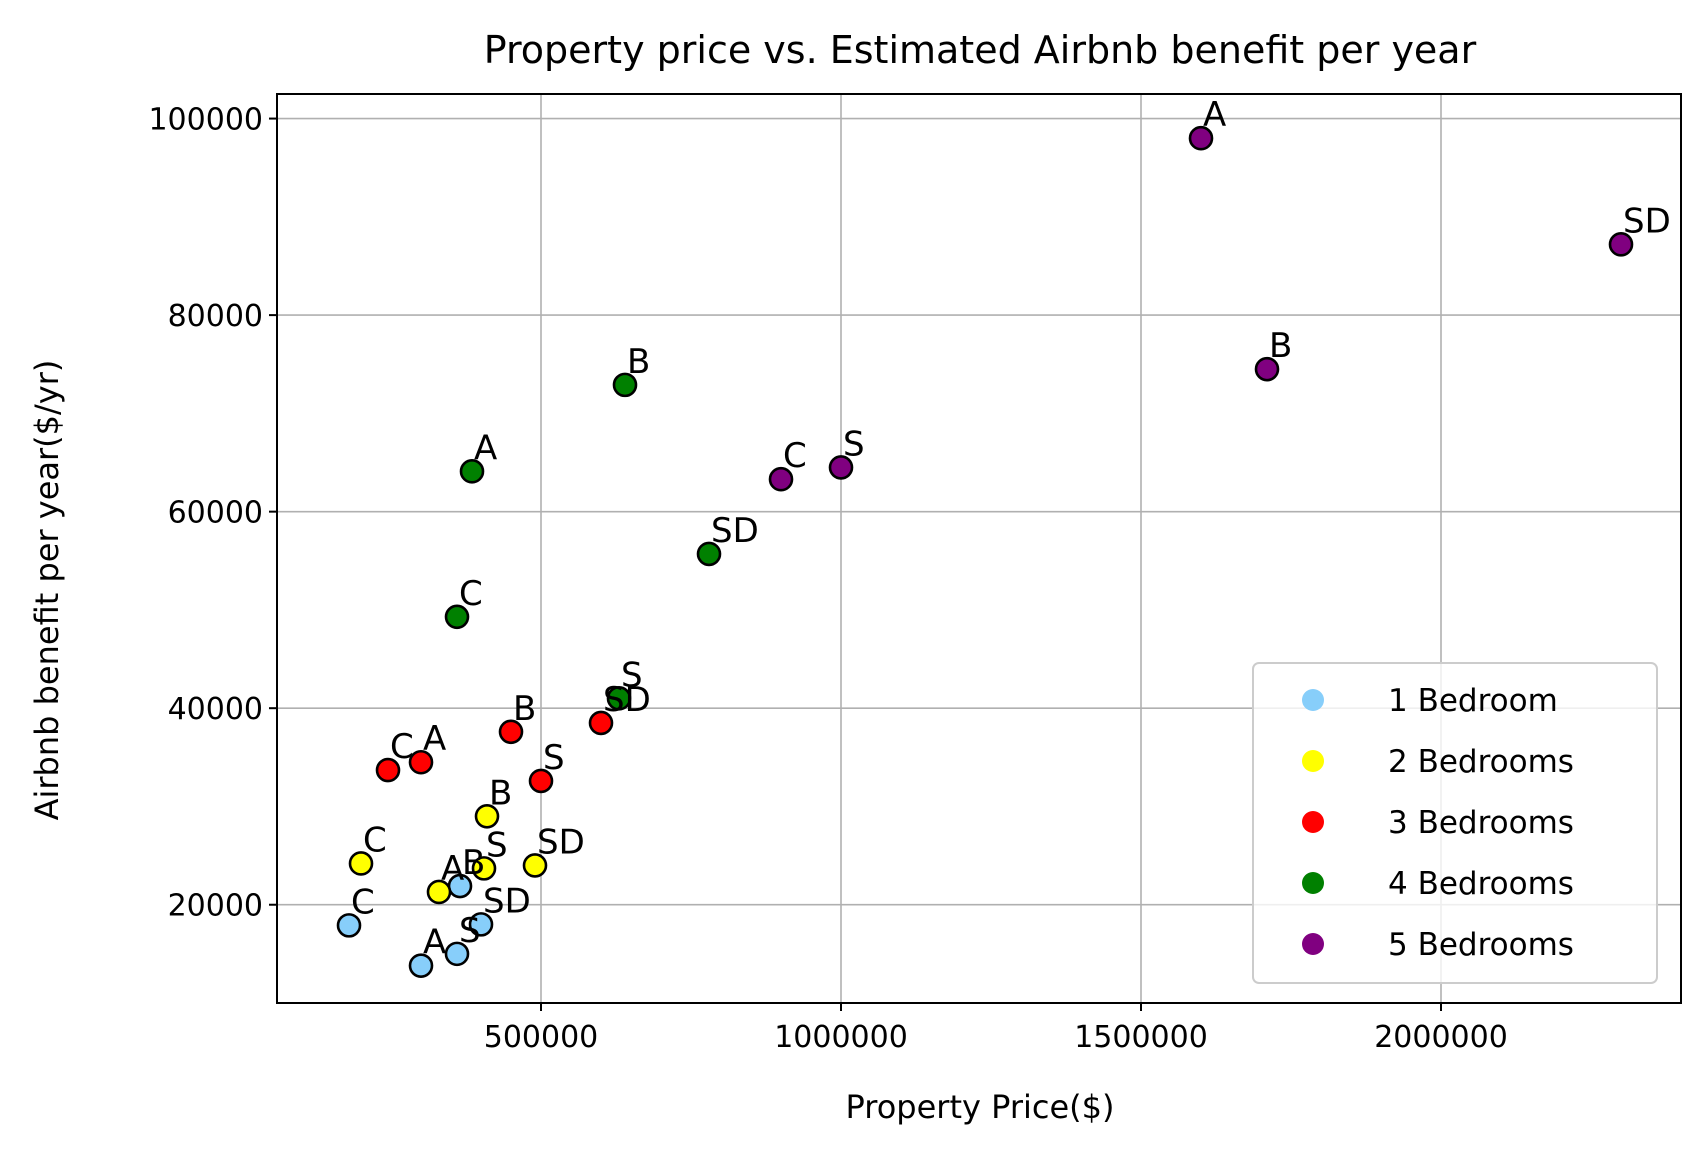 The height and width of the screenshot is (1154, 1704). Describe the element at coordinates (1481, 762) in the screenshot. I see `legend-entry: 2 Bedrooms` at that location.